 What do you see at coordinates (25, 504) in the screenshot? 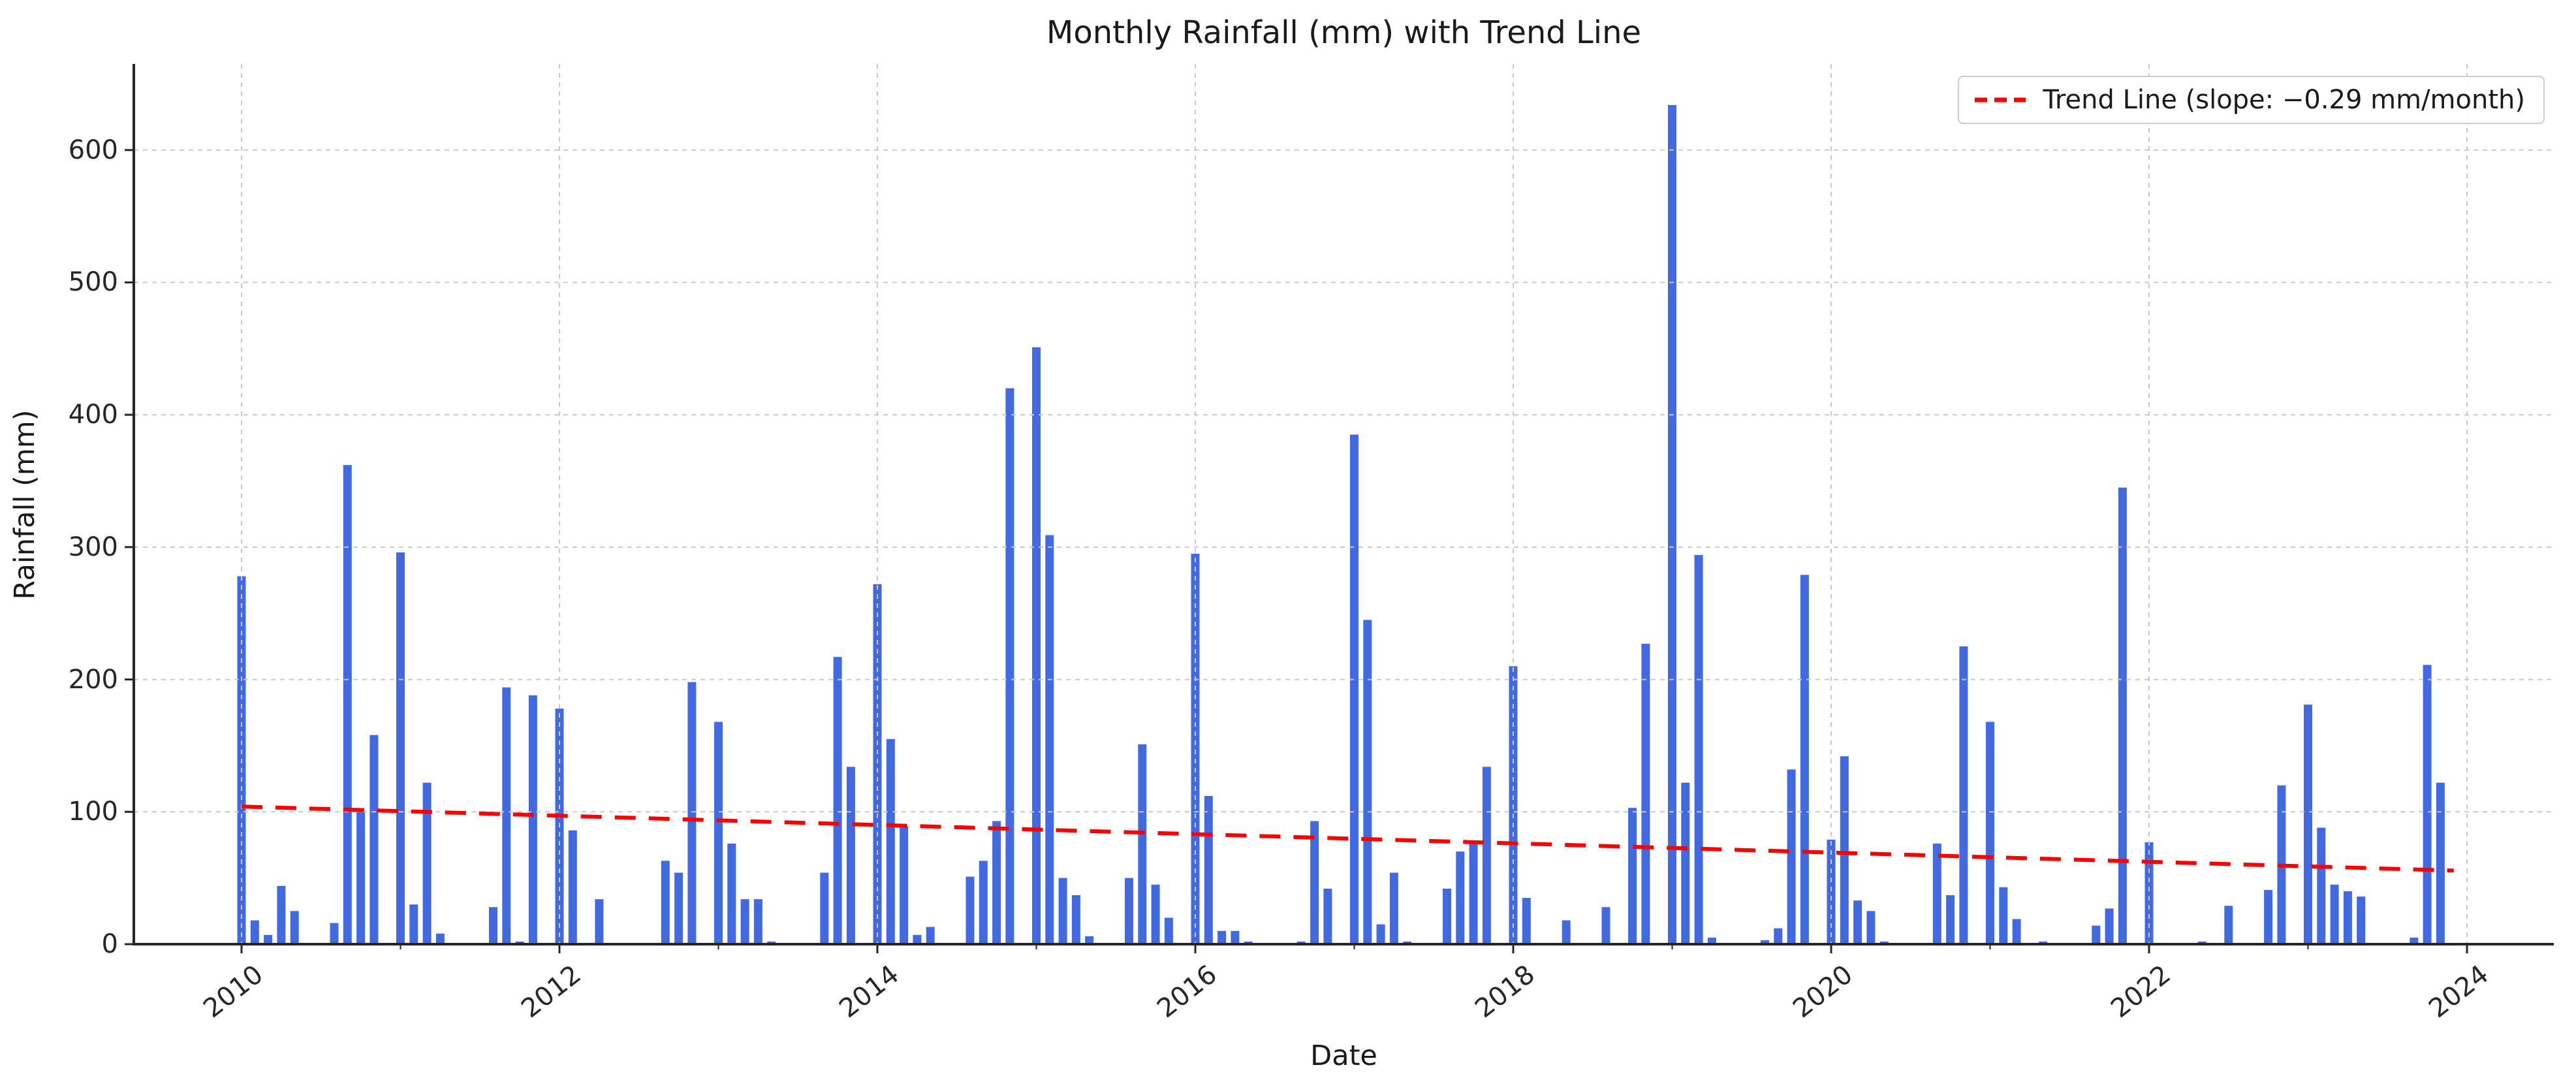
I see `y-axis-label: Rainfall (mm)` at bounding box center [25, 504].